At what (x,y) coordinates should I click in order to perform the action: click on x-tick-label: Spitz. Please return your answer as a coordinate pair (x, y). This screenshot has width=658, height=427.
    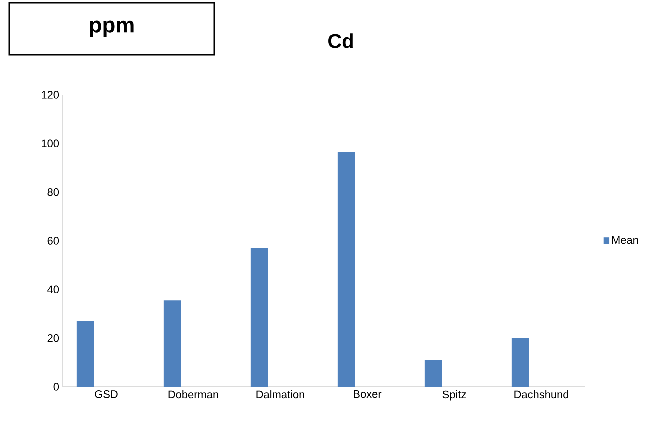
    Looking at the image, I should click on (454, 395).